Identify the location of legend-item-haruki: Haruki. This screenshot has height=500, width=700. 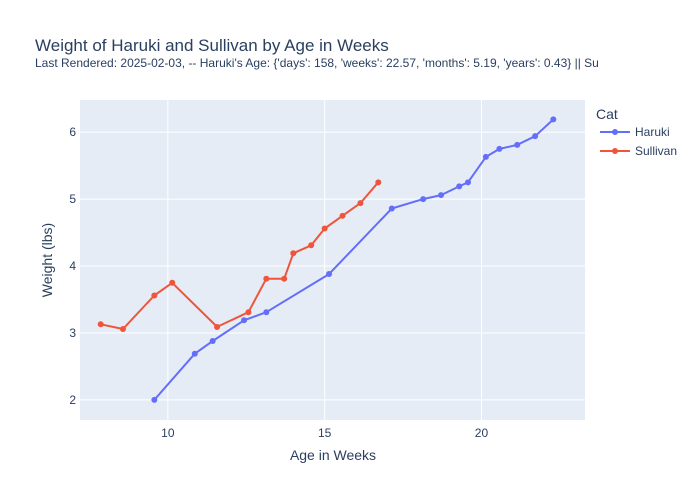
(635, 132).